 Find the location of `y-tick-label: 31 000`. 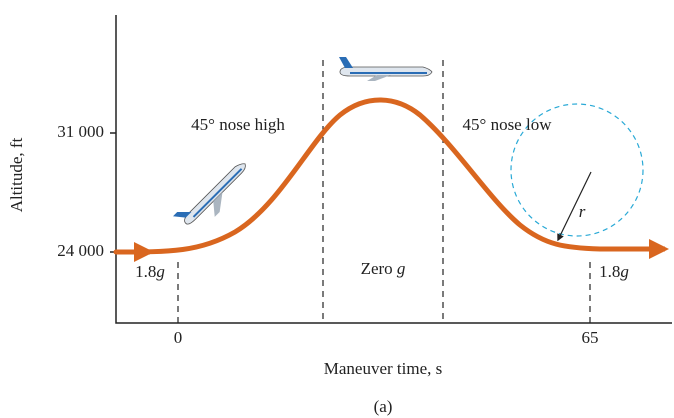

y-tick-label: 31 000 is located at coordinates (80, 131).